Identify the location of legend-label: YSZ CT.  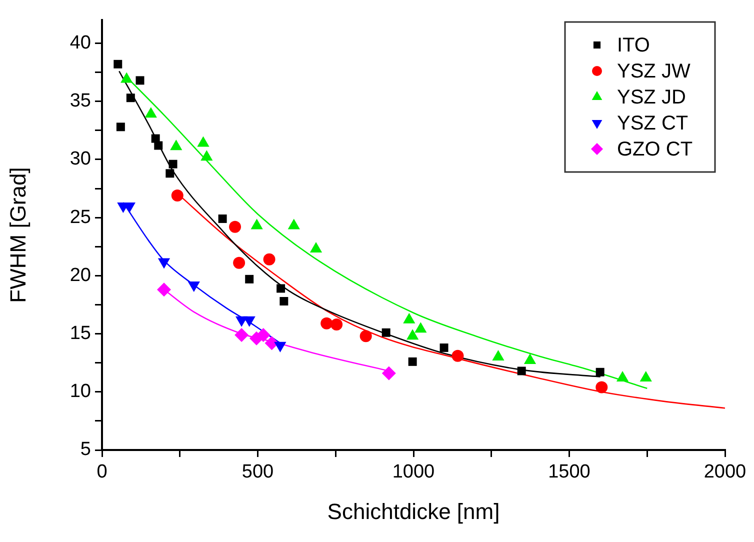
(652, 123).